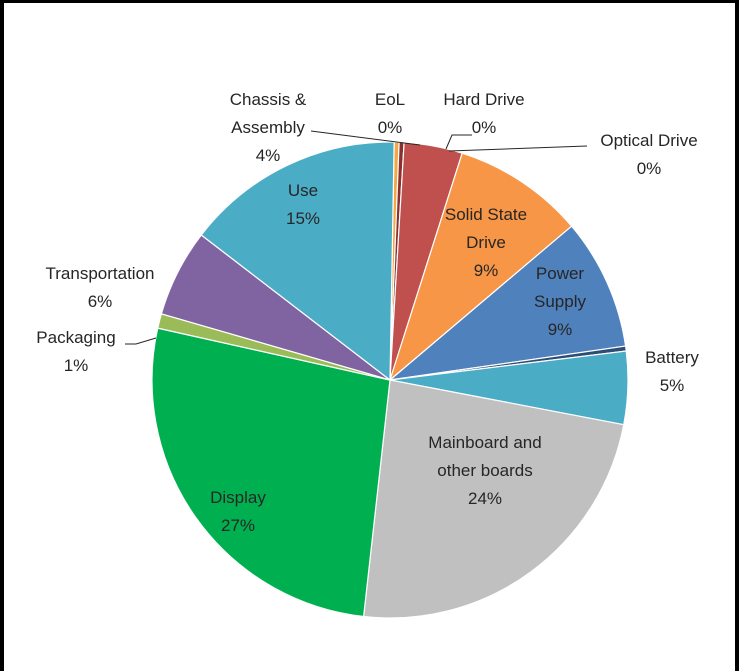 The width and height of the screenshot is (739, 671). I want to click on data-label-chassis-and-assembly: Chassis & Assembly 4%, so click(268, 127).